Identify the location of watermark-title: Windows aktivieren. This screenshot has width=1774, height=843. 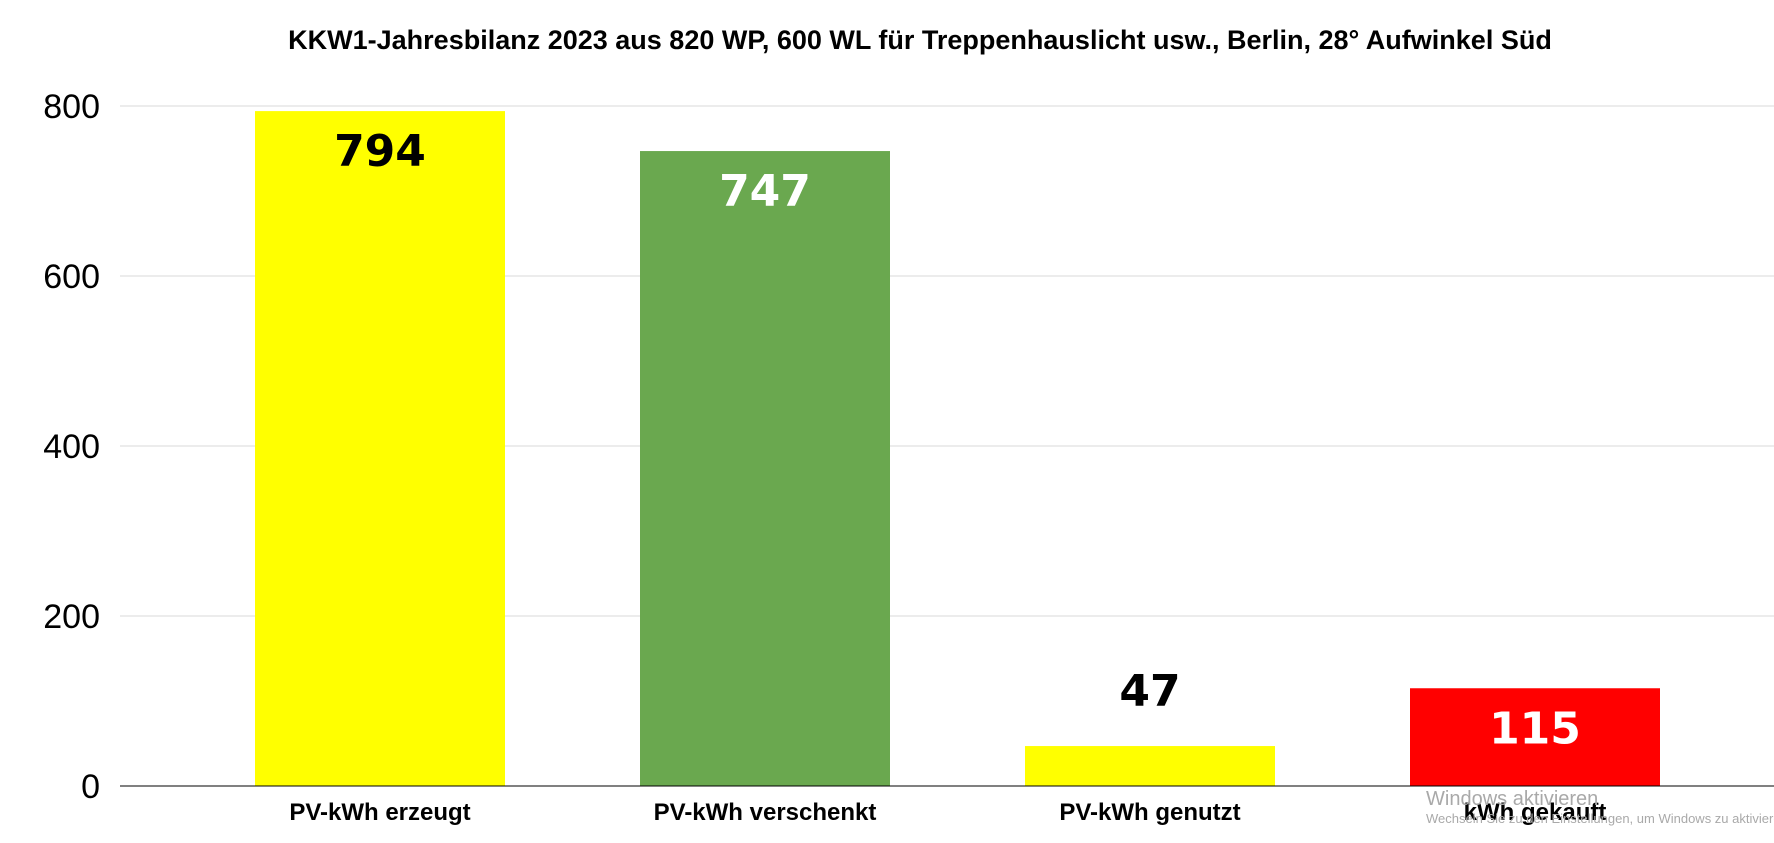
(1512, 799).